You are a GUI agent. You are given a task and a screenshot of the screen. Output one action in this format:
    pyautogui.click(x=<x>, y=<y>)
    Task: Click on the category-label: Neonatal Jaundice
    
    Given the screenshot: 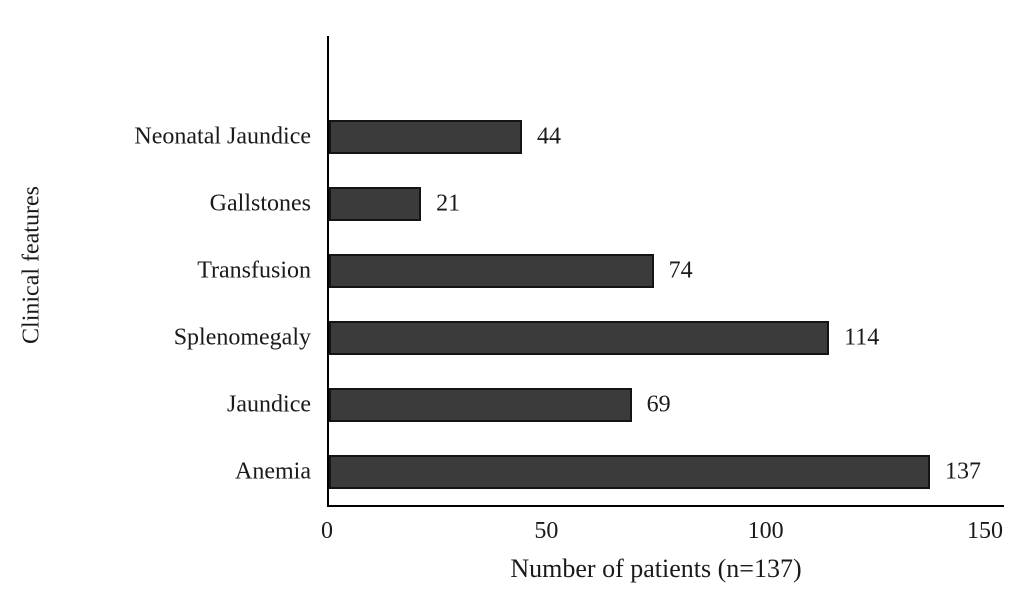 What is the action you would take?
    pyautogui.click(x=222, y=136)
    